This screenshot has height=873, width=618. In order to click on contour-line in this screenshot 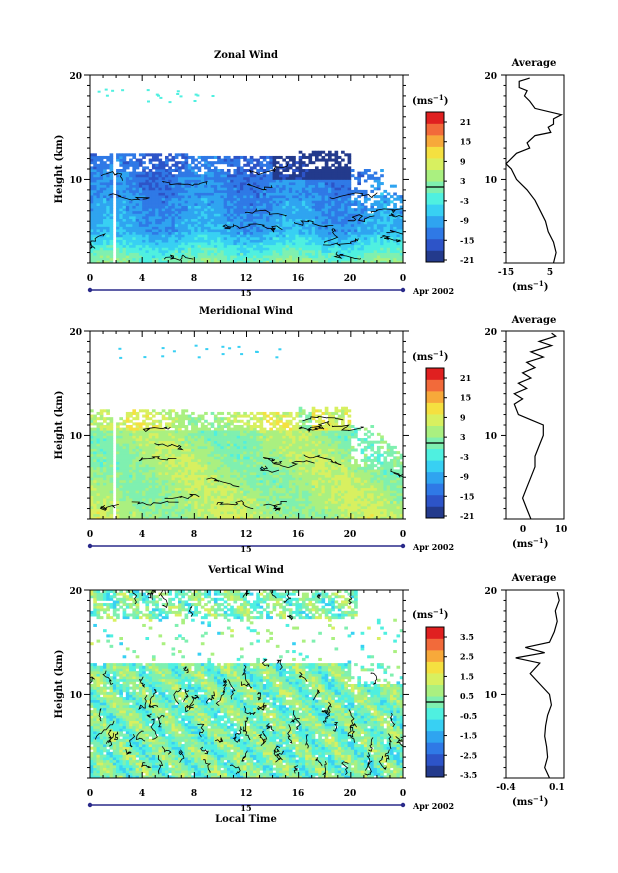, I will do `click(178, 257)`.